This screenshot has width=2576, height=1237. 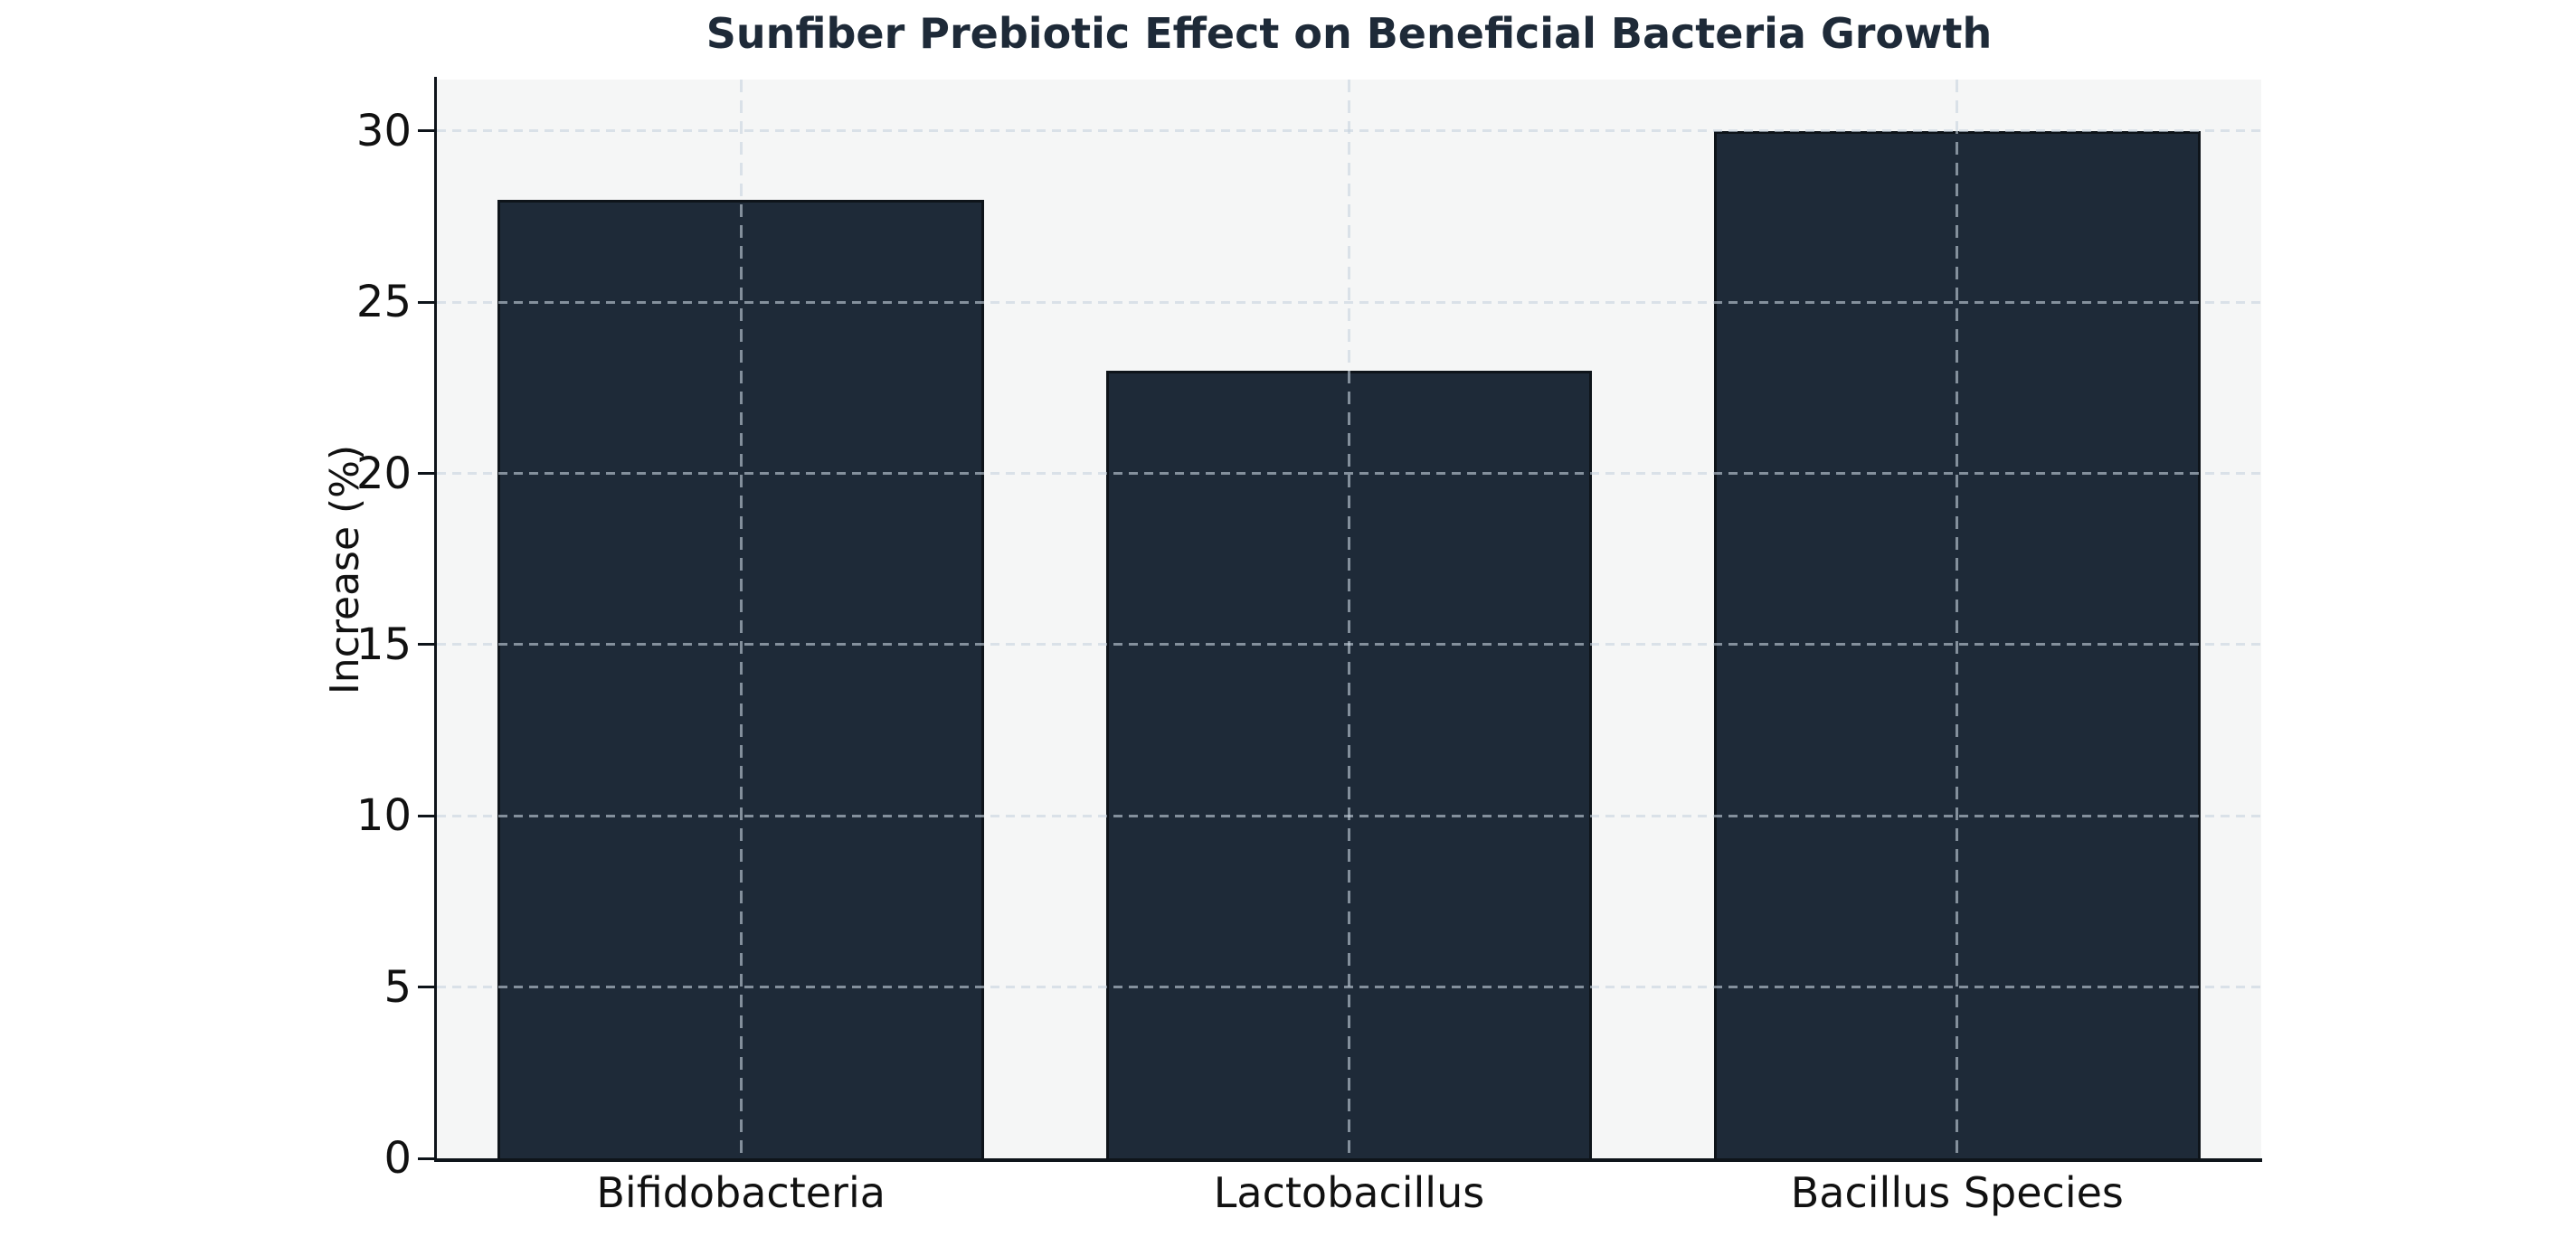 I want to click on y-tick-label-25: 25, so click(x=384, y=303).